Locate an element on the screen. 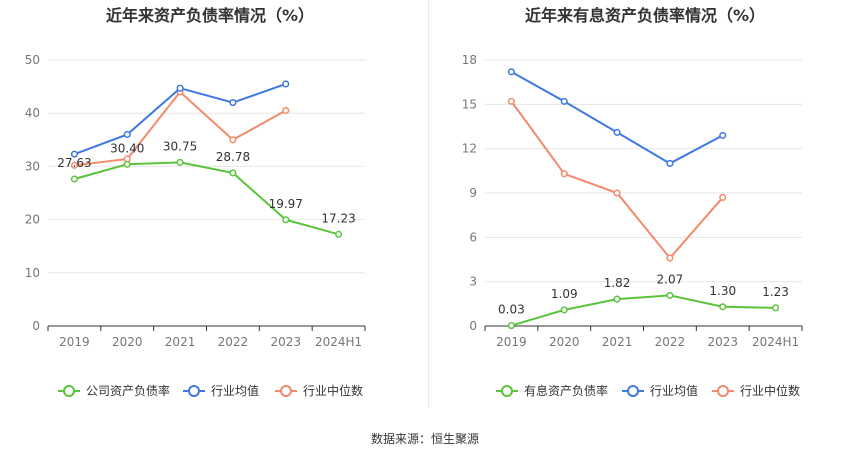 The image size is (850, 459). y-tick-label: 40 is located at coordinates (32, 113).